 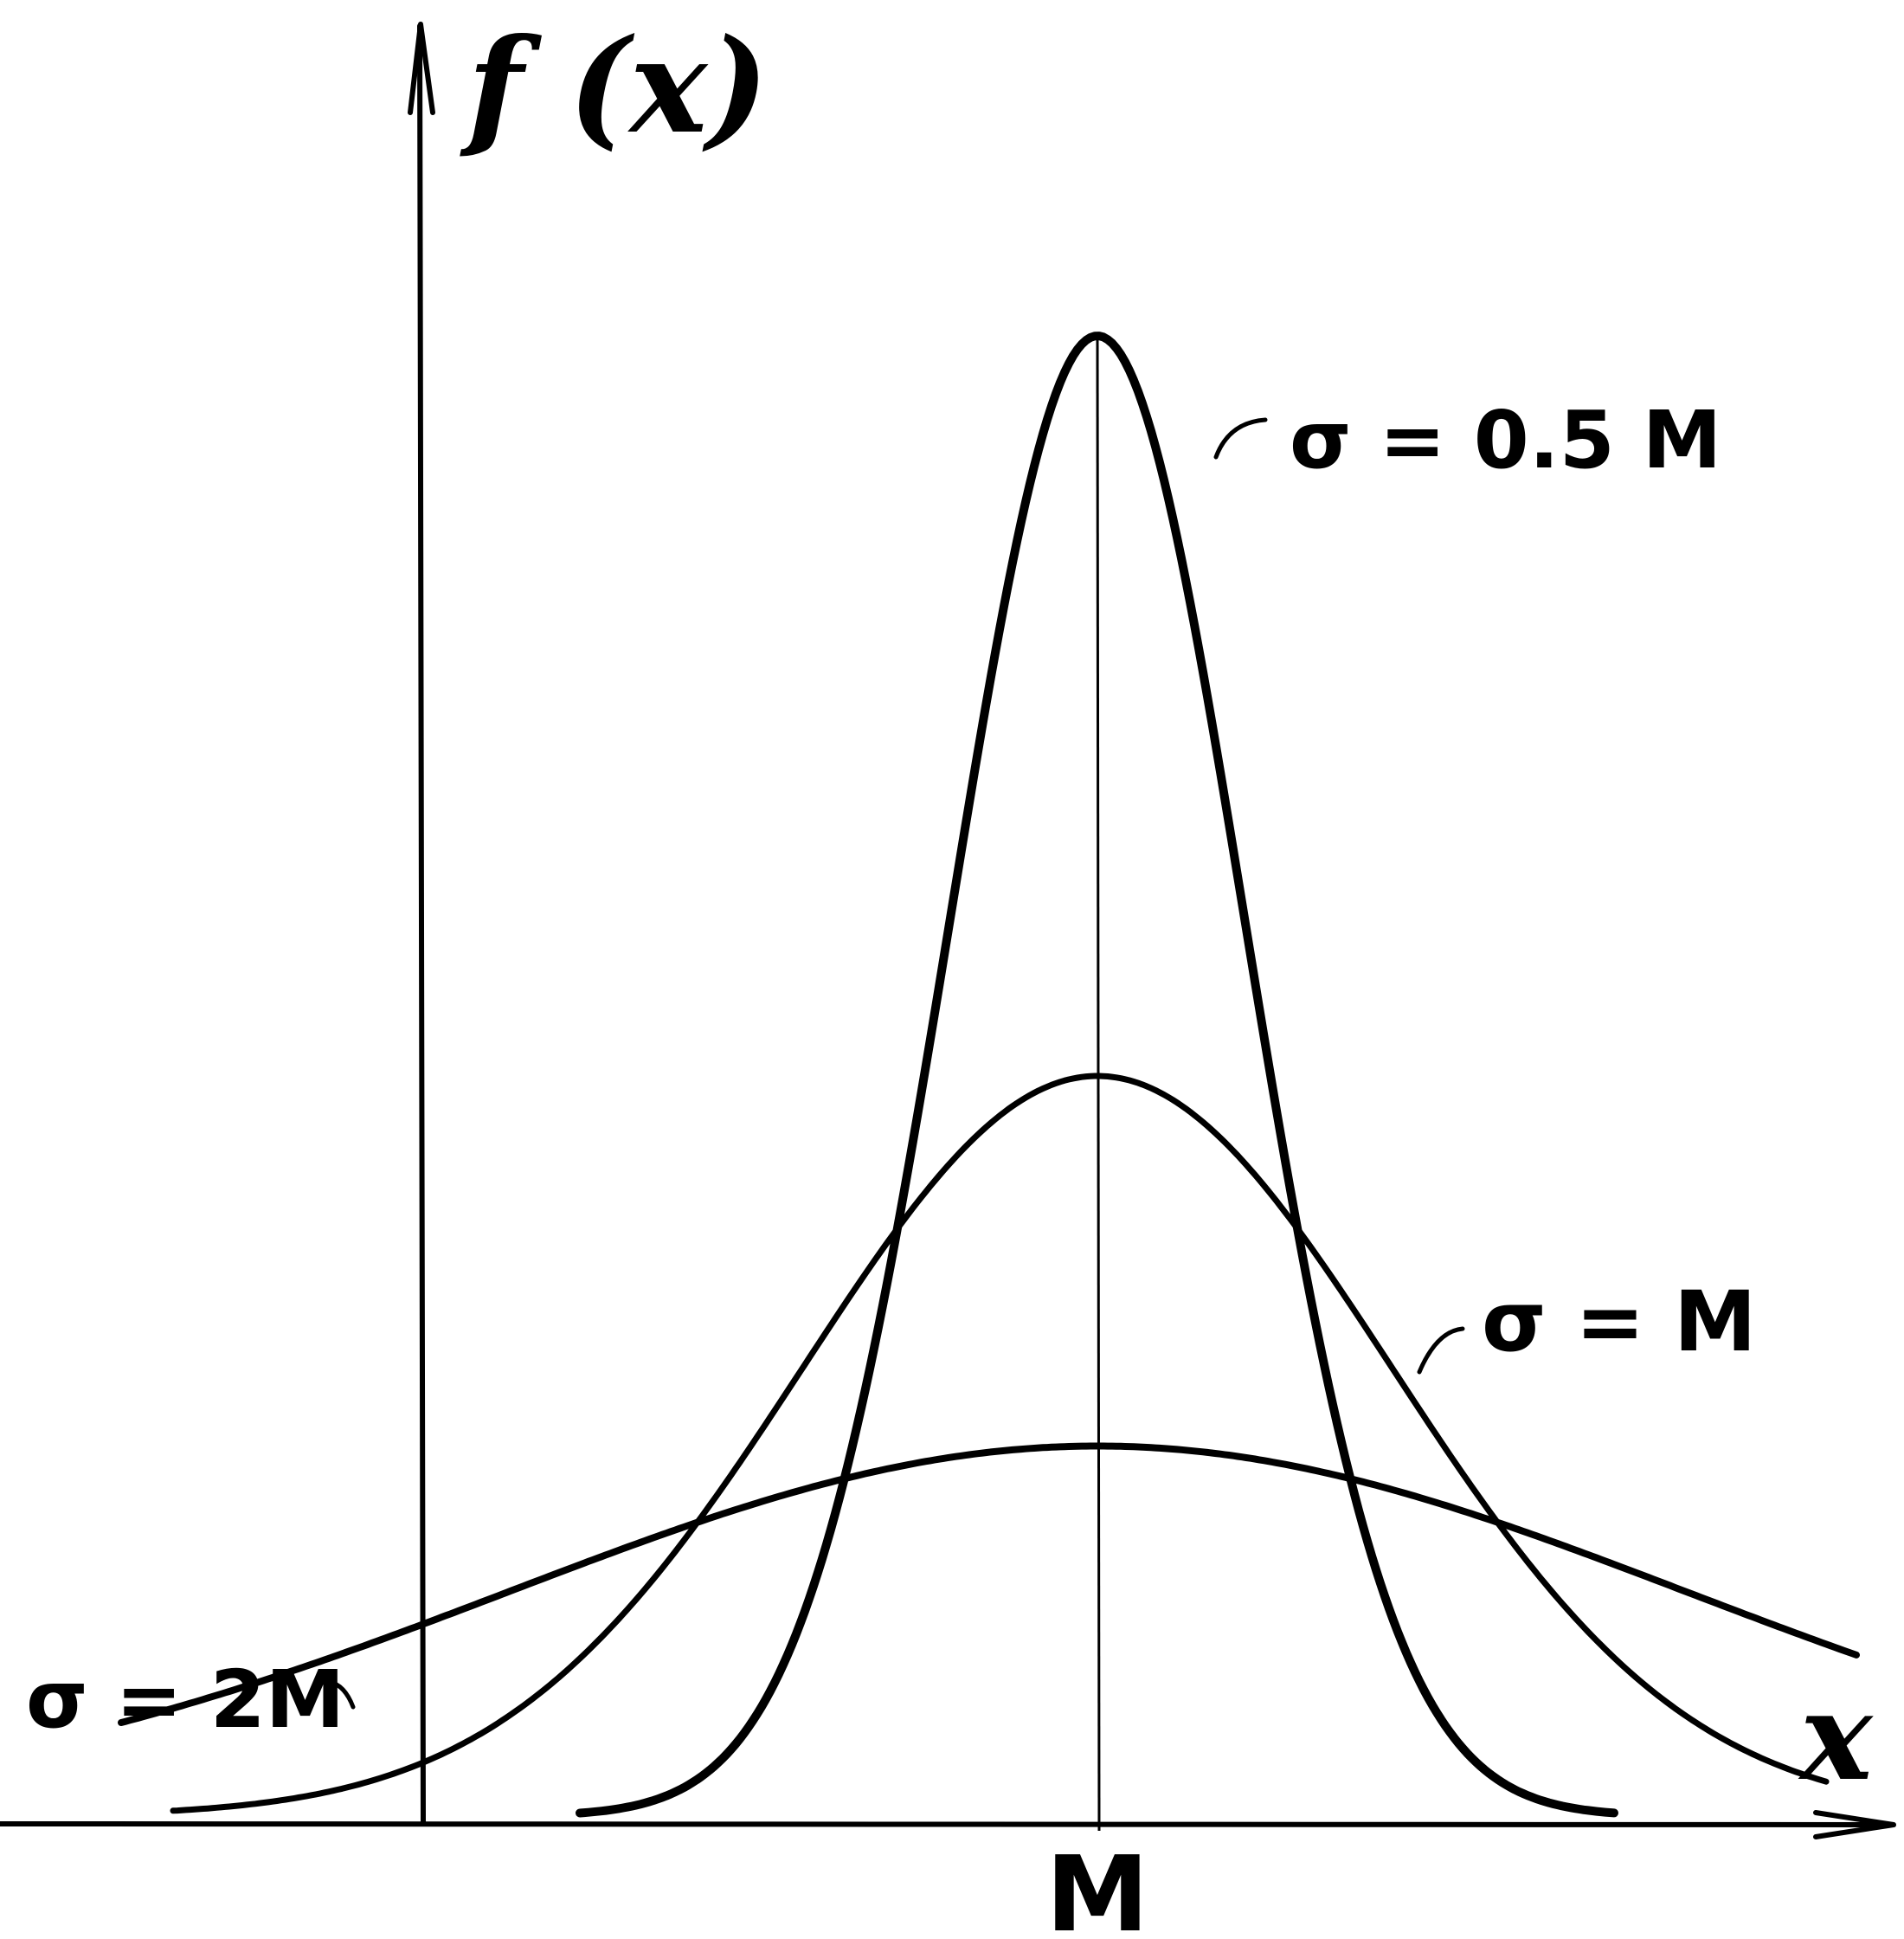 What do you see at coordinates (421, 68) in the screenshot?
I see `y-axis-arrowhead` at bounding box center [421, 68].